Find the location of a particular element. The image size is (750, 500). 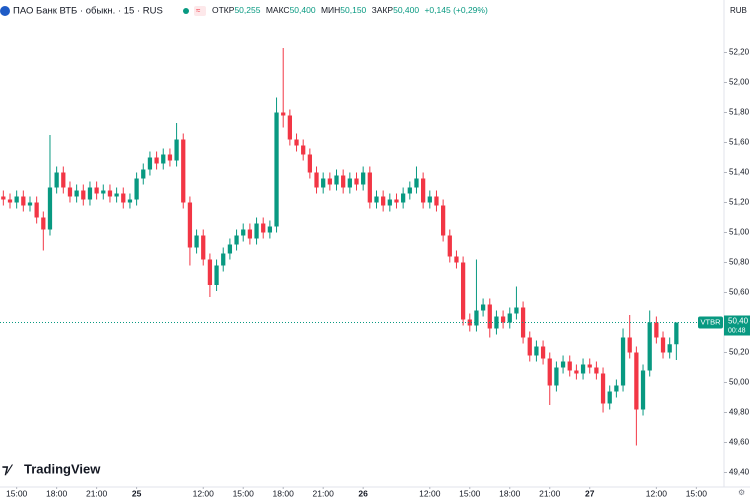

ohlc-label: ЗАКР is located at coordinates (383, 10).